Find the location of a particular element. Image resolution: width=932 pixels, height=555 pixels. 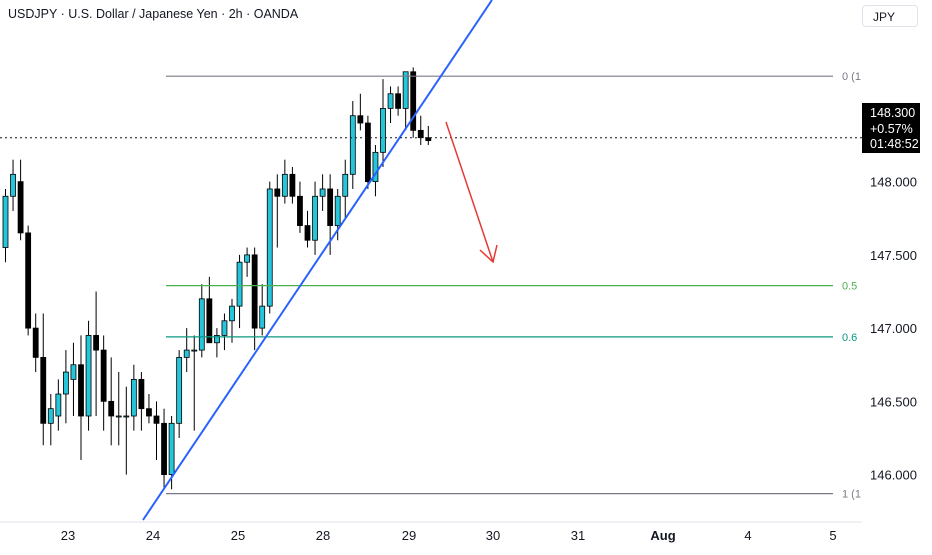

fib-level-label: 0.6 is located at coordinates (849, 338).